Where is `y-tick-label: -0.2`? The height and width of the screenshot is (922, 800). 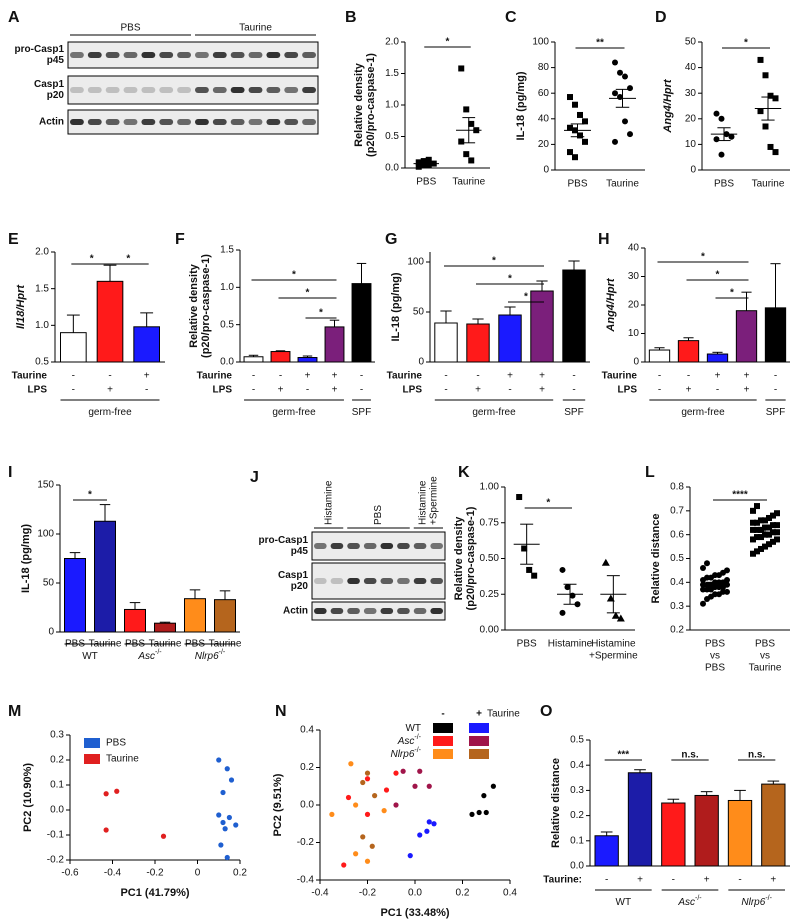
y-tick-label: -0.2 is located at coordinates (306, 842).